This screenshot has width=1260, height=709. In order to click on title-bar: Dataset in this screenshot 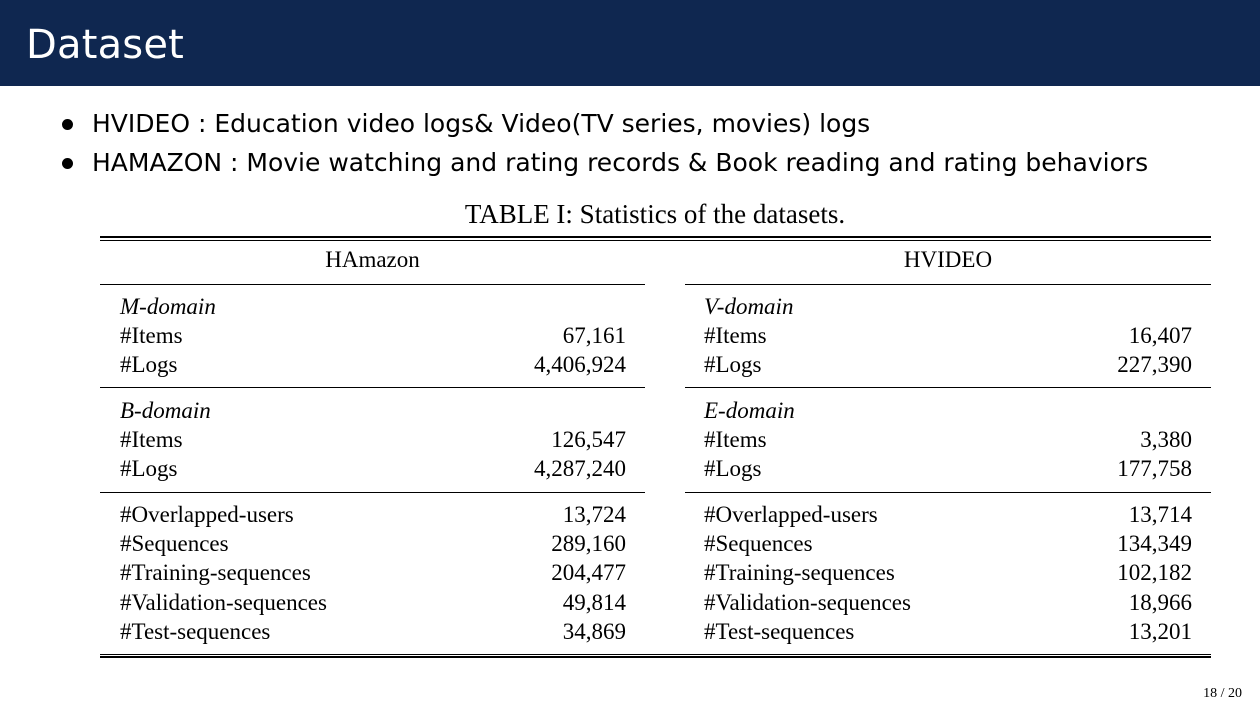, I will do `click(630, 43)`.